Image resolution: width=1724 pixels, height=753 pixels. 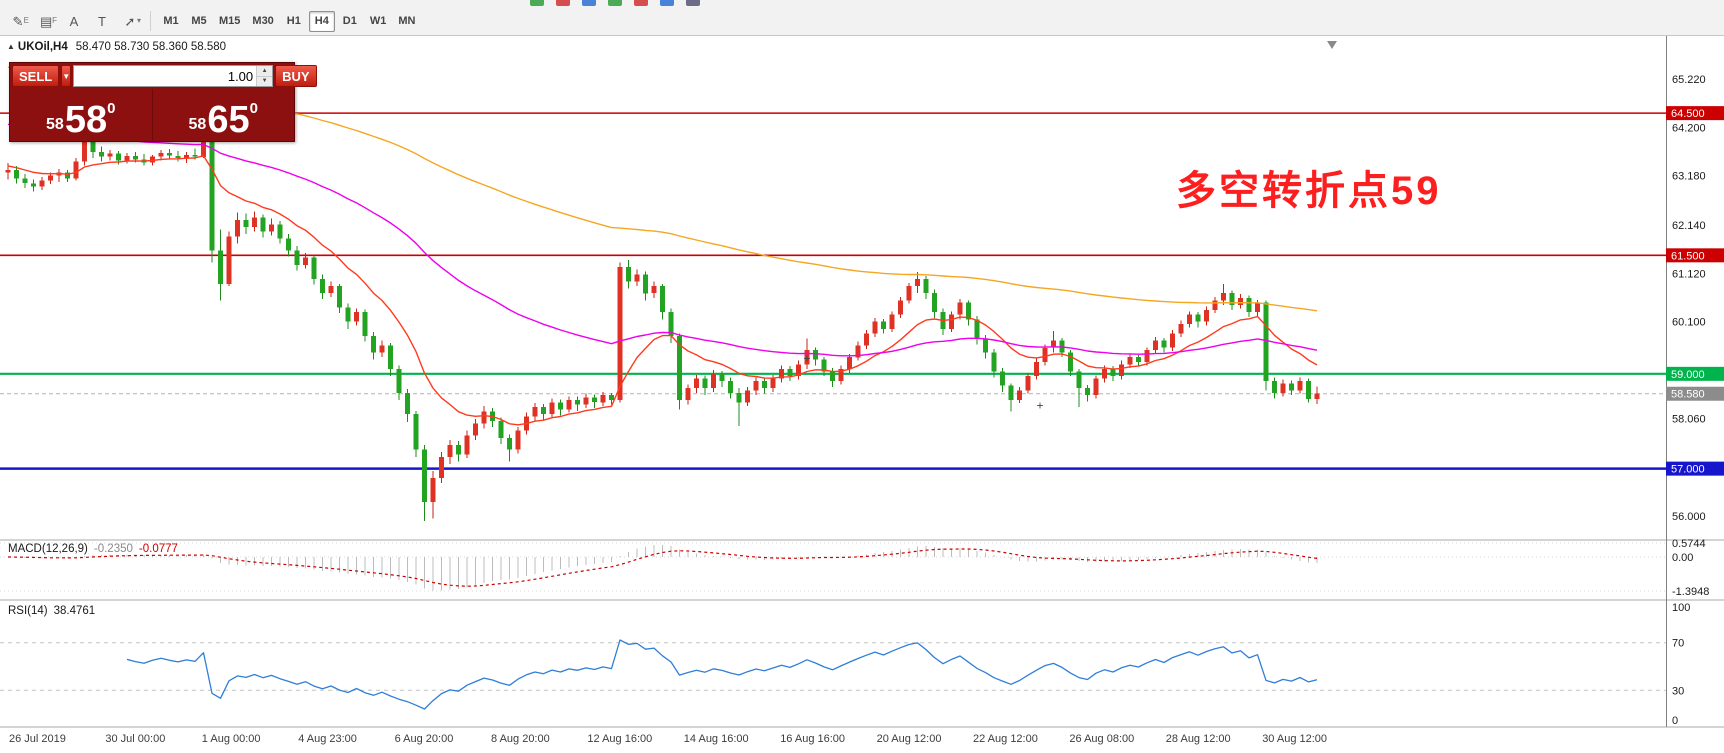 What do you see at coordinates (165, 76) in the screenshot?
I see `volume-input` at bounding box center [165, 76].